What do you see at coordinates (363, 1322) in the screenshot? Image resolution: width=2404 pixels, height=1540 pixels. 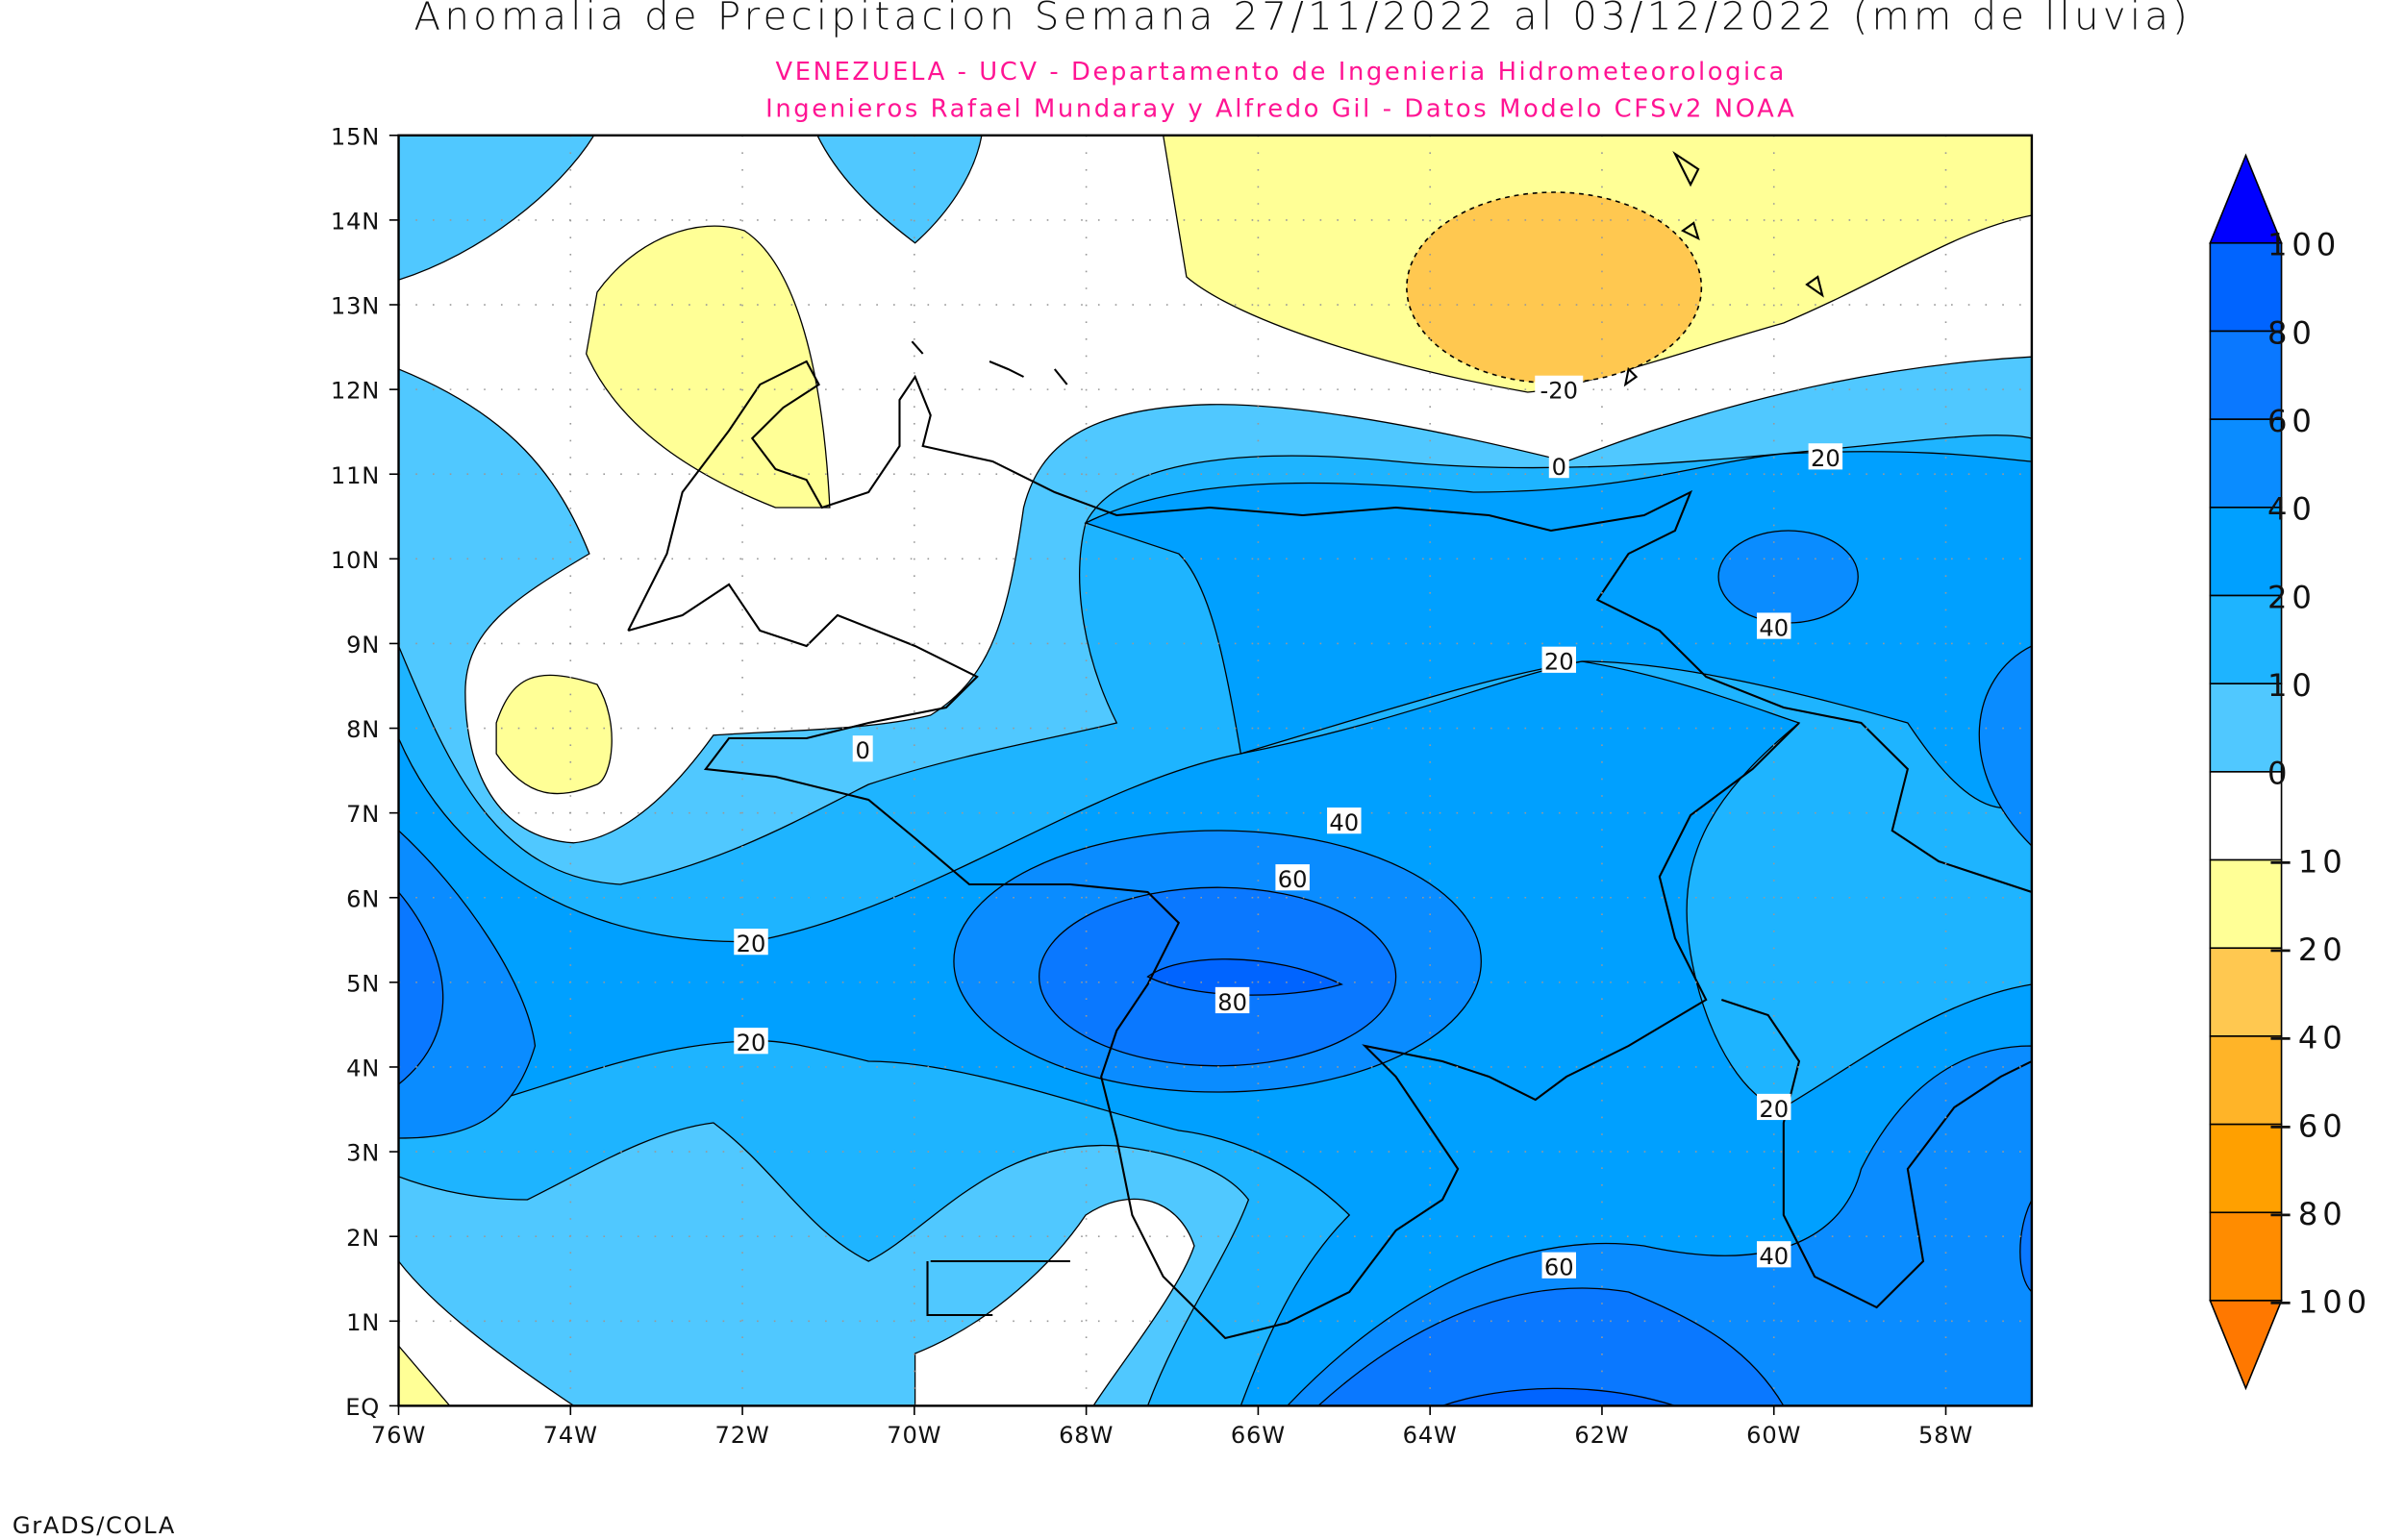 I see `y-tick-label: 1N` at bounding box center [363, 1322].